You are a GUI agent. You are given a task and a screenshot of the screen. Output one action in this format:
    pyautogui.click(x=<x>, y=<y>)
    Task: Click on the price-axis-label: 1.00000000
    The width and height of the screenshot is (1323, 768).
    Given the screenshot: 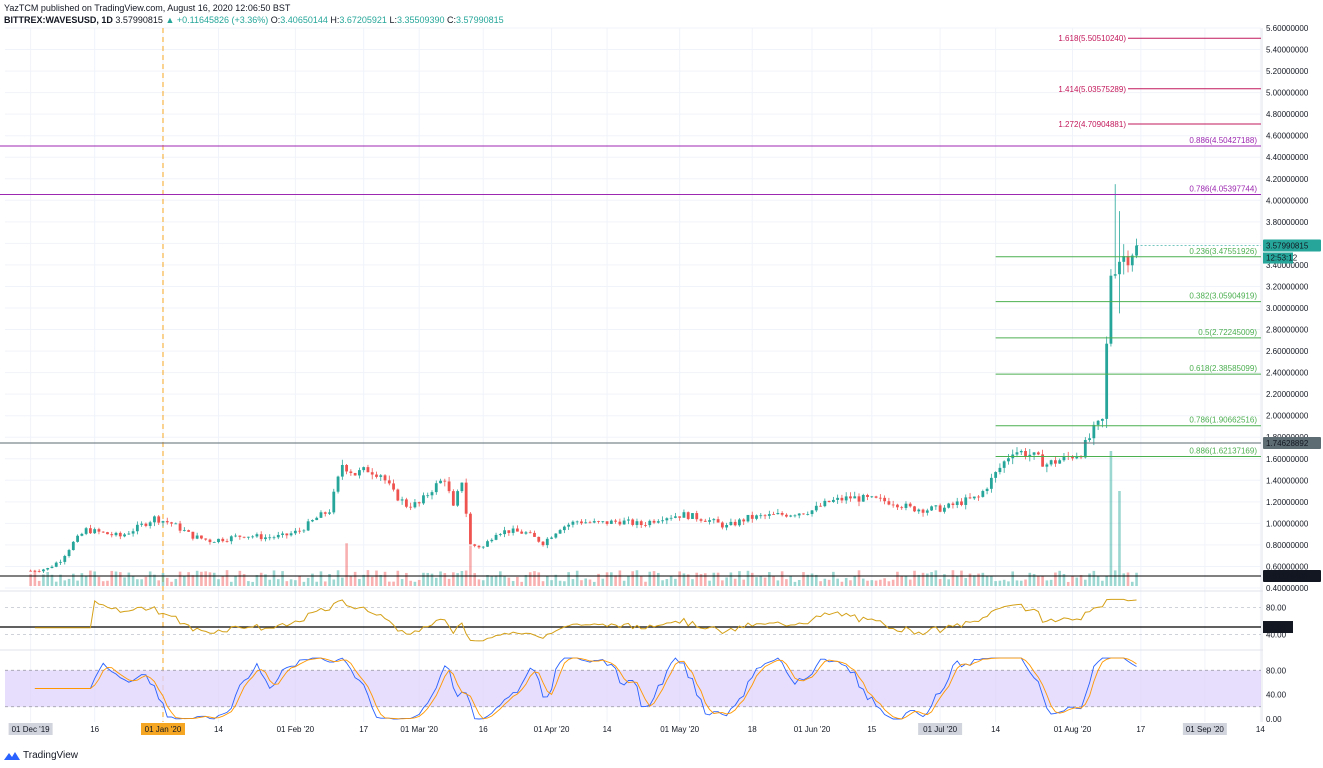 What is the action you would take?
    pyautogui.click(x=1287, y=523)
    